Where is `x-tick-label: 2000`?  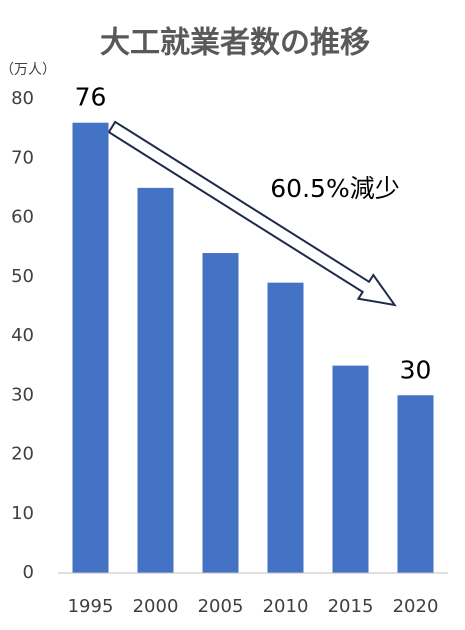 x-tick-label: 2000 is located at coordinates (156, 606).